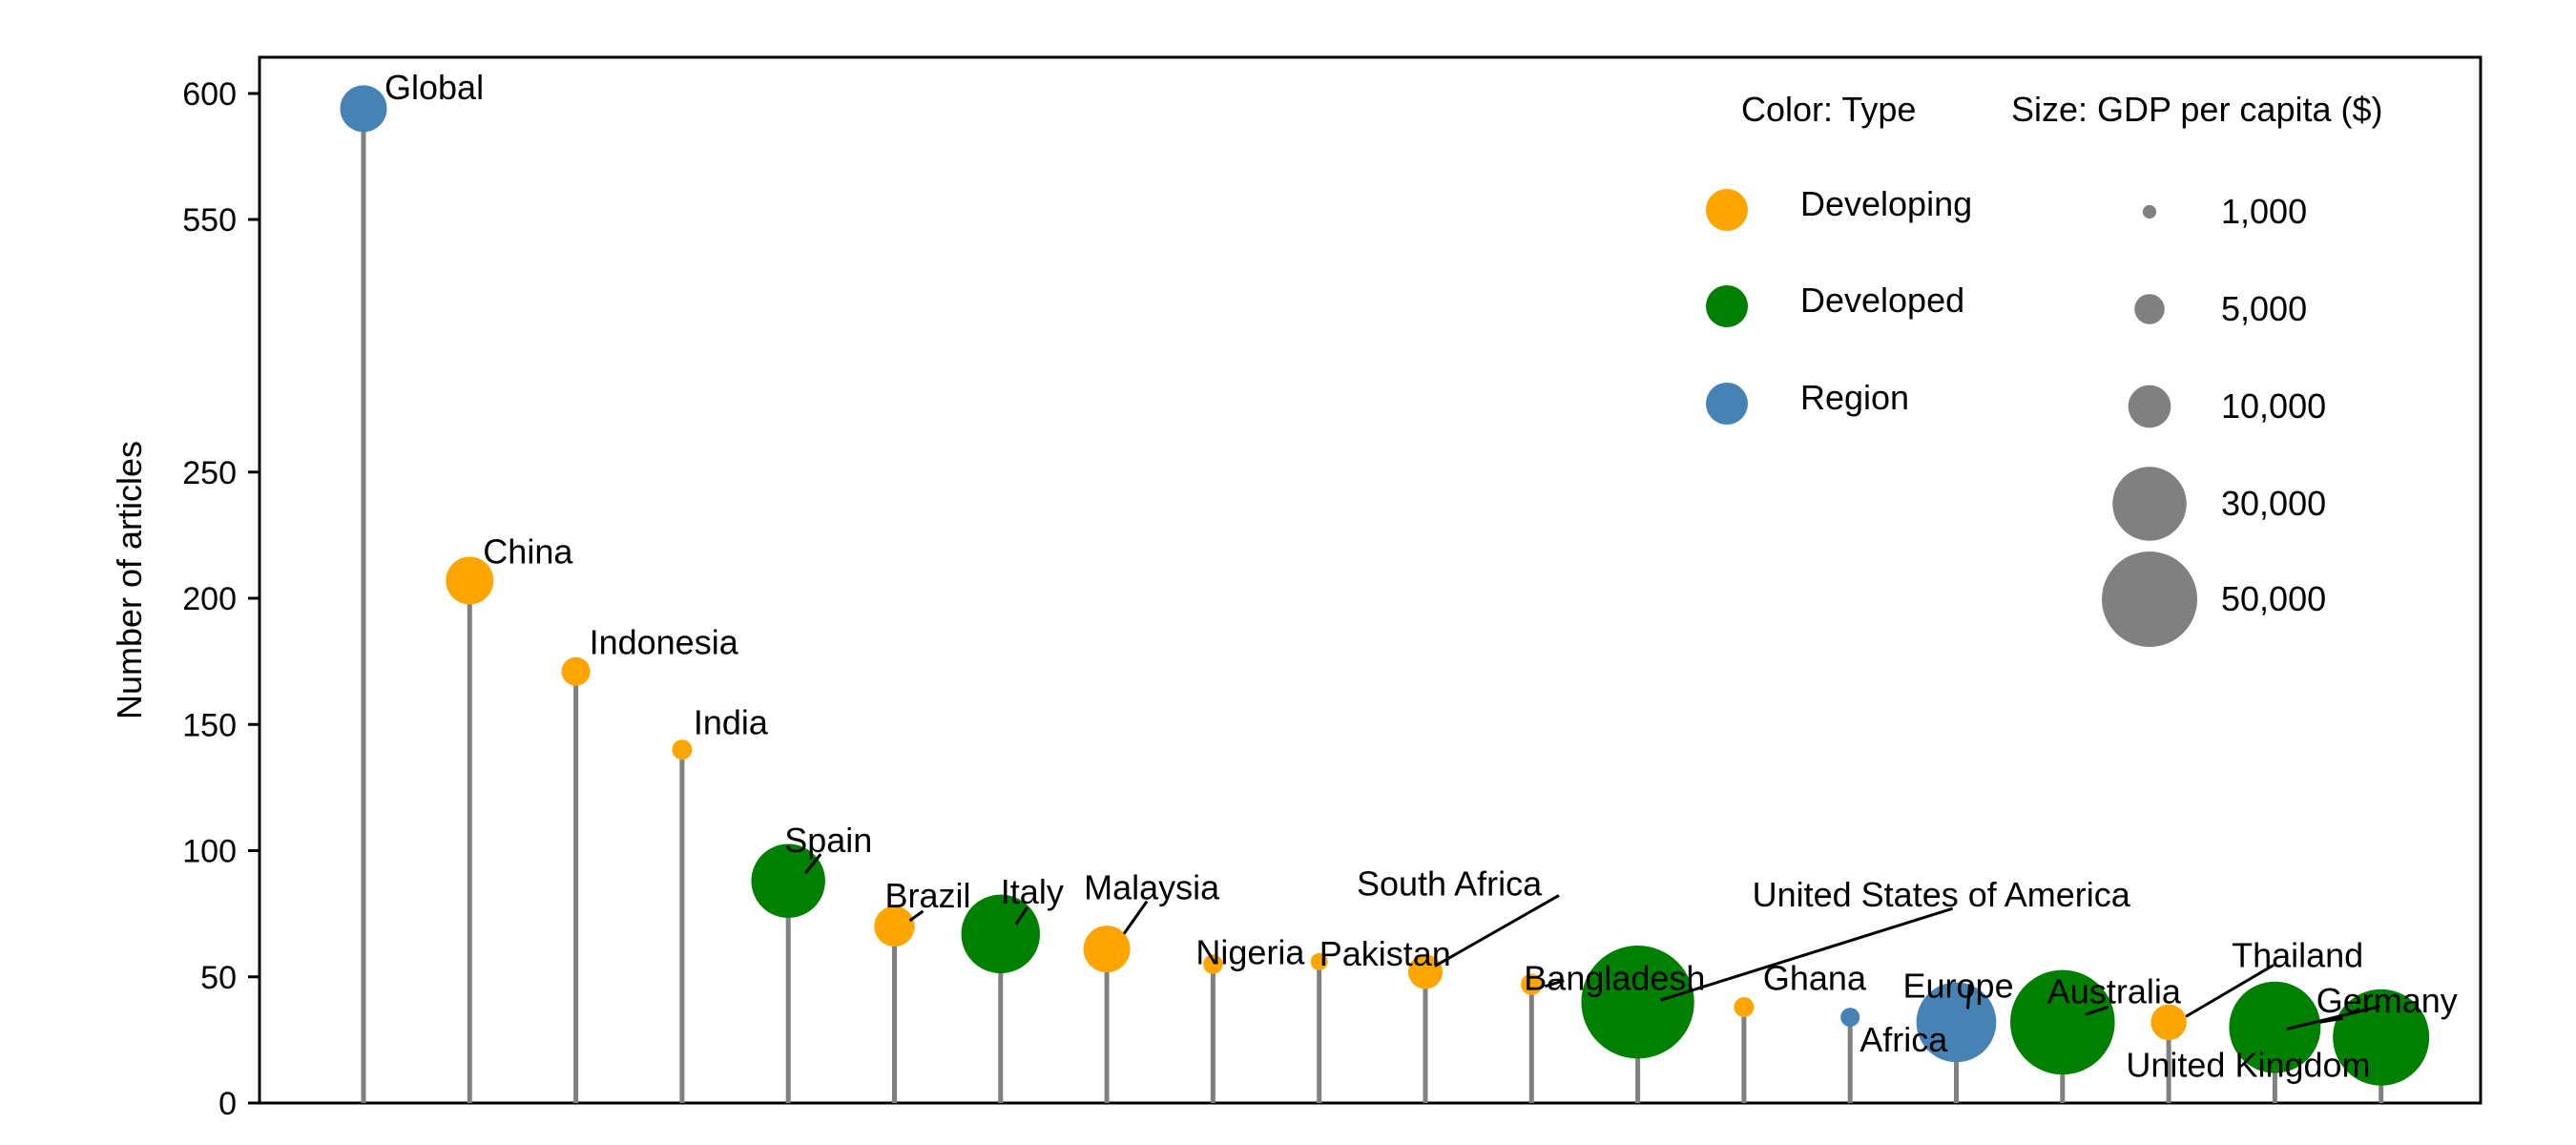 The image size is (2576, 1145). Describe the element at coordinates (1637, 1003) in the screenshot. I see `marker-united-states-of-america` at that location.